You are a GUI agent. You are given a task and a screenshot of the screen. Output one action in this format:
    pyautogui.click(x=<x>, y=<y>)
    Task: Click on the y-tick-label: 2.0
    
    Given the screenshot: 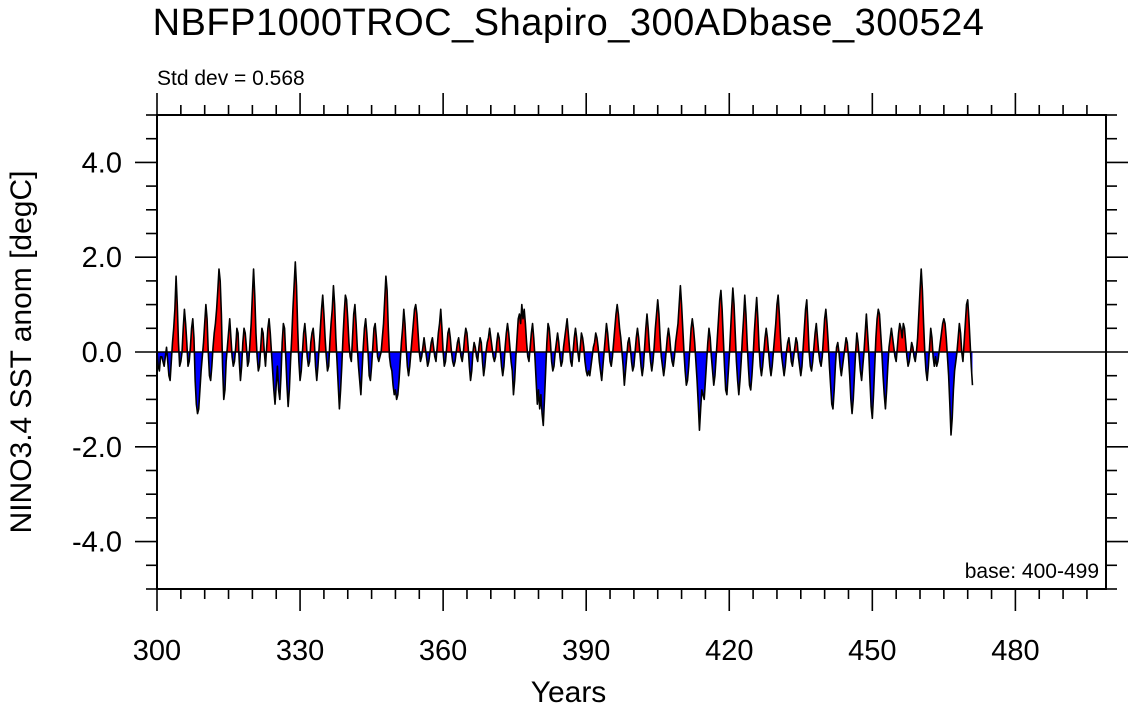 What is the action you would take?
    pyautogui.click(x=102, y=258)
    